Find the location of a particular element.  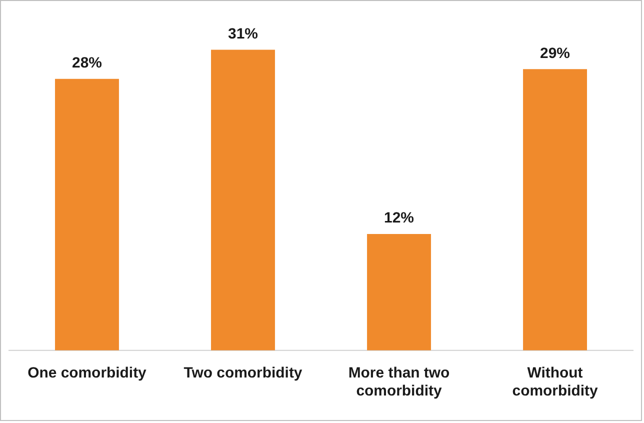

data-label: 12% is located at coordinates (399, 218).